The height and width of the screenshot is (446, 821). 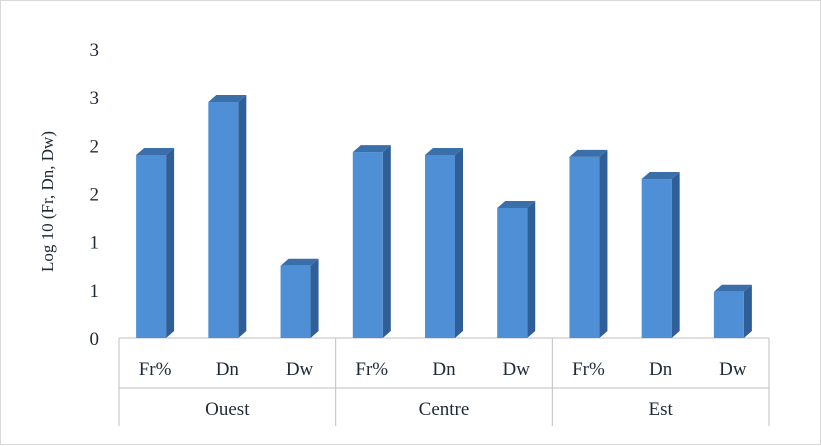 I want to click on y-axis-label: Log 10 (Fr, Dn, Dw), so click(x=47, y=201).